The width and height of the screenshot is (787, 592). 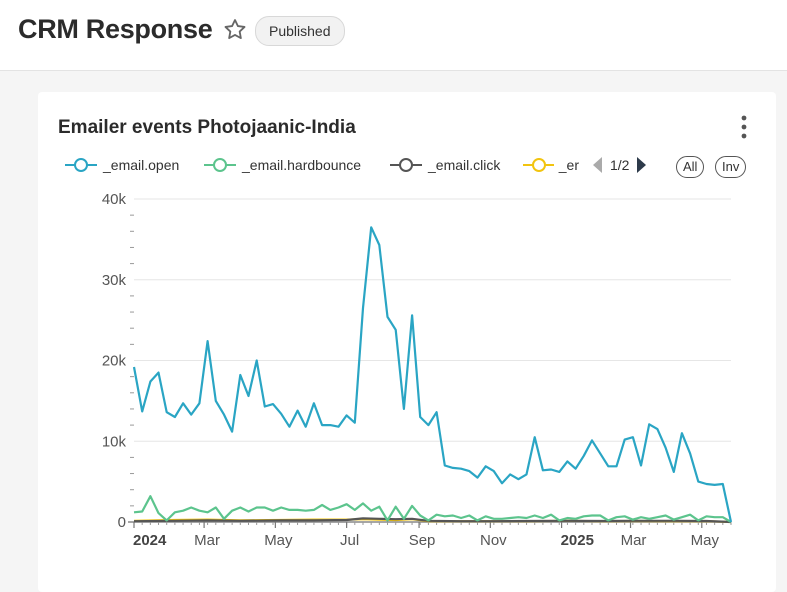 What do you see at coordinates (114, 361) in the screenshot?
I see `y-tick-label: 20k` at bounding box center [114, 361].